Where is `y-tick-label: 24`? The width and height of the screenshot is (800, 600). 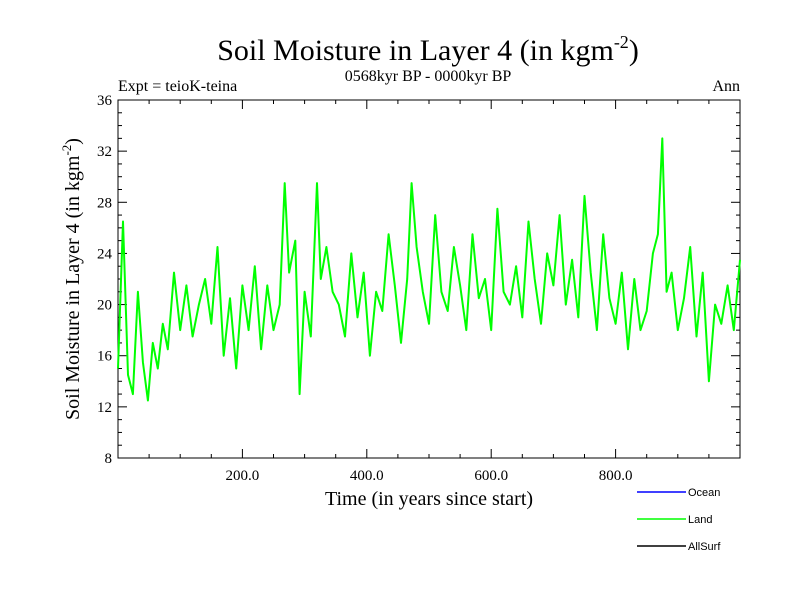
y-tick-label: 24 is located at coordinates (105, 254).